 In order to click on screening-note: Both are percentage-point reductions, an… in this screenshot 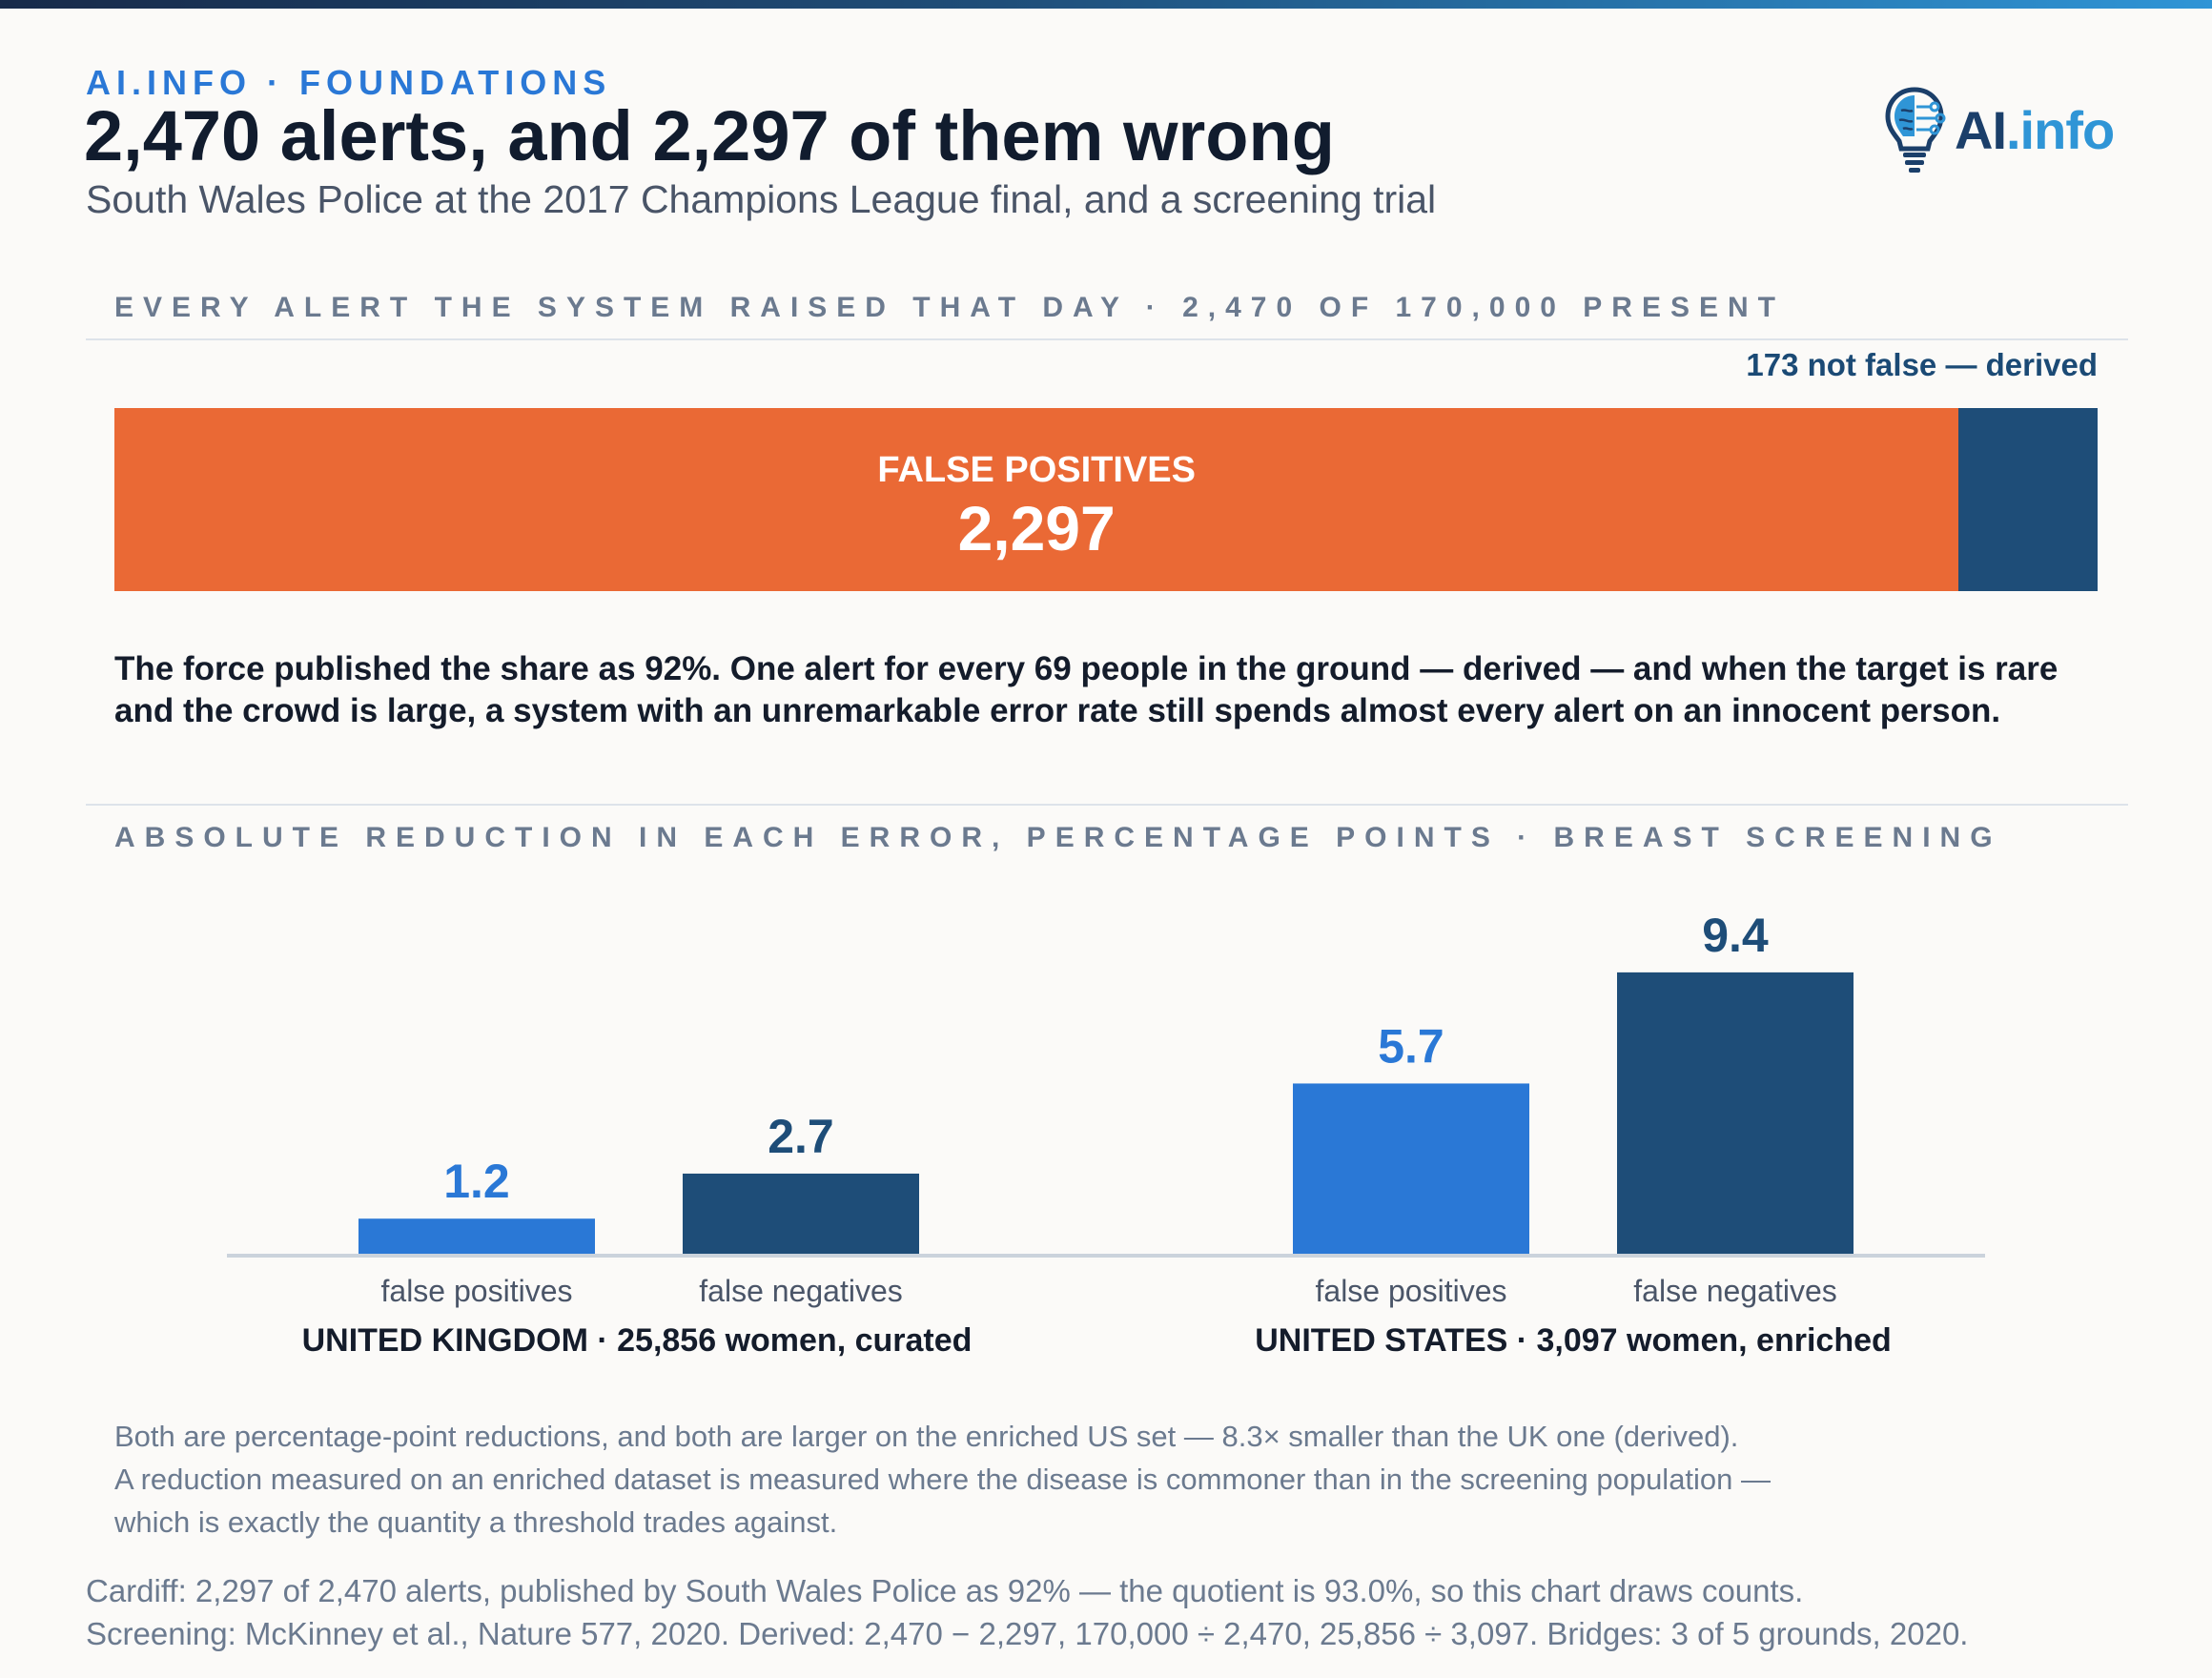, I will do `click(1020, 1479)`.